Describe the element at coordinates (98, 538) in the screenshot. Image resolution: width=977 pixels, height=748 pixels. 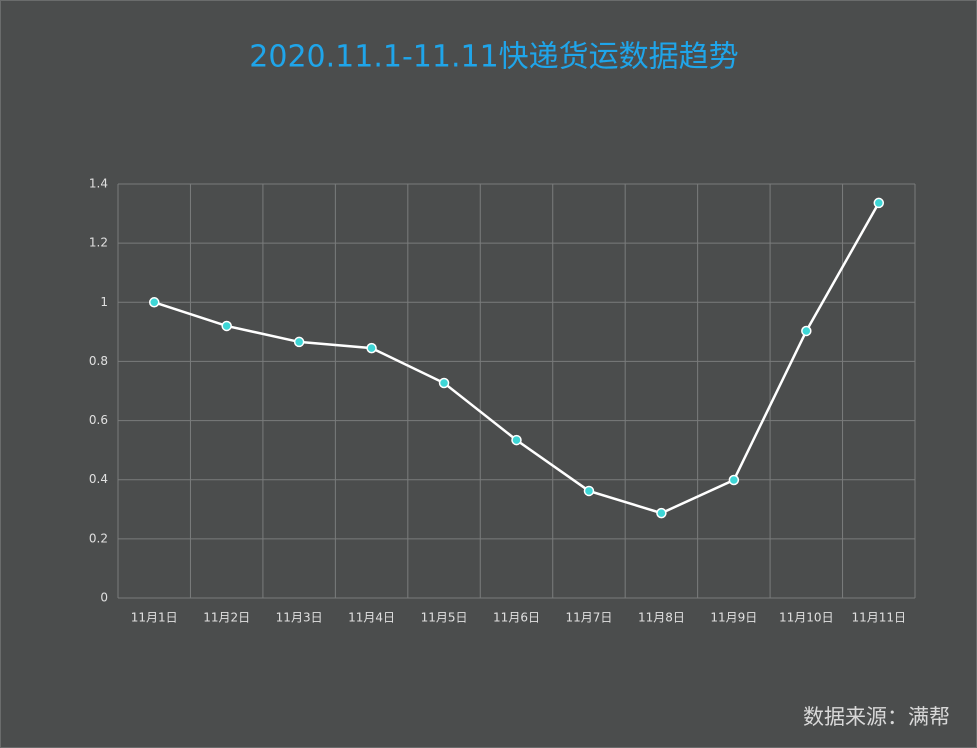
I see `y-tick-label: 0.2` at that location.